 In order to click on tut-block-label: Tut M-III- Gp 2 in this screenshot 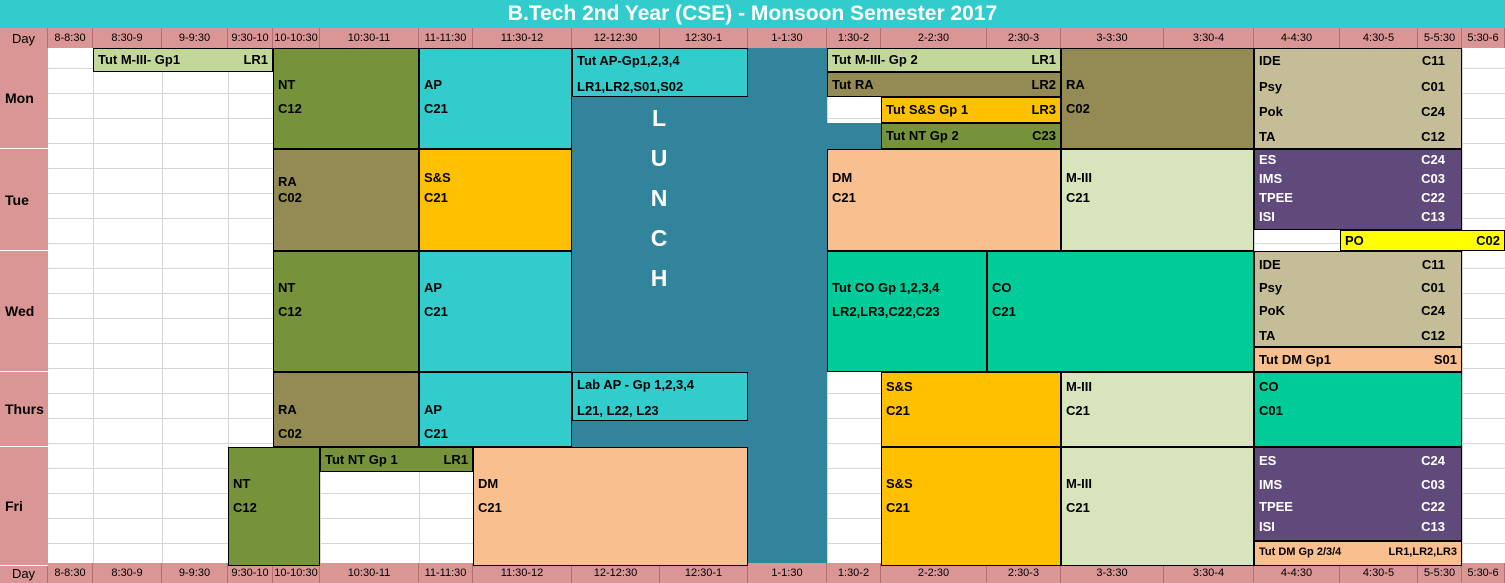, I will do `click(875, 59)`.